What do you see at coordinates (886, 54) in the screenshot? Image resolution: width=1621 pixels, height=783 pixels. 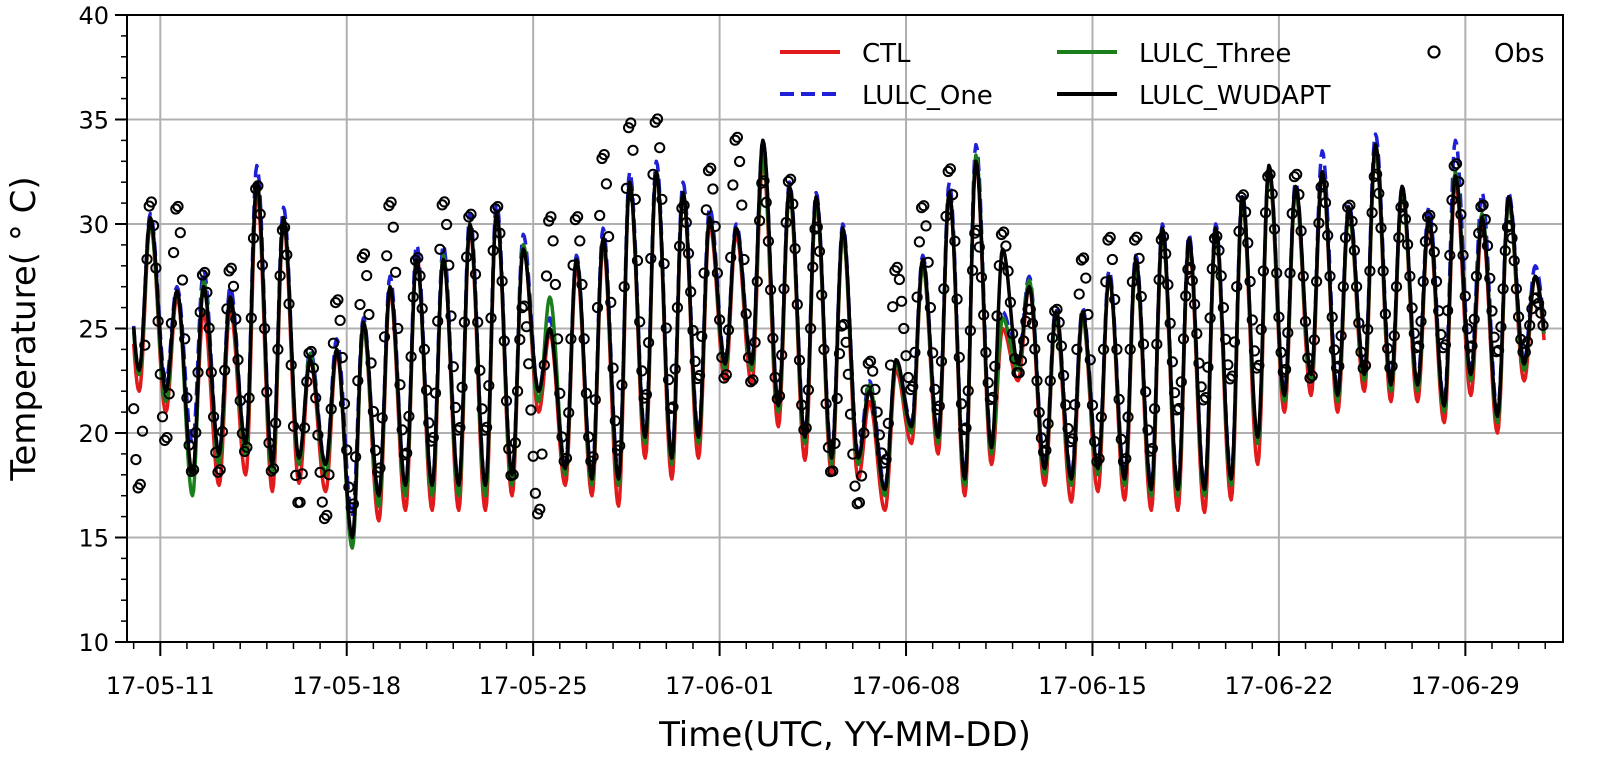 I see `legend-label-ctl: CTL` at bounding box center [886, 54].